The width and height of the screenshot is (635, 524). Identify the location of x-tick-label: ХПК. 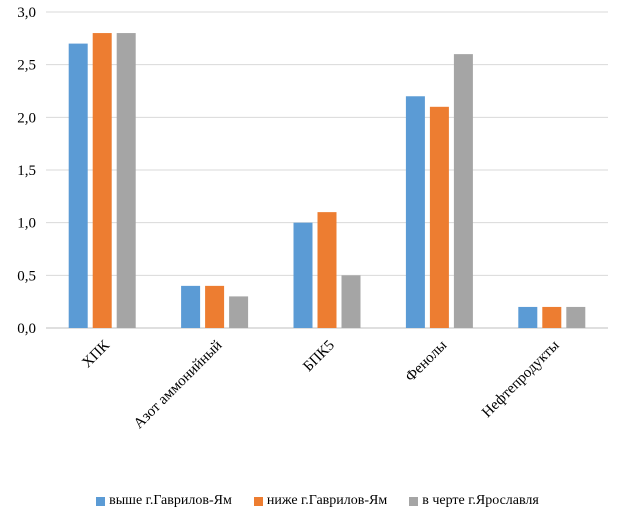
(96, 354).